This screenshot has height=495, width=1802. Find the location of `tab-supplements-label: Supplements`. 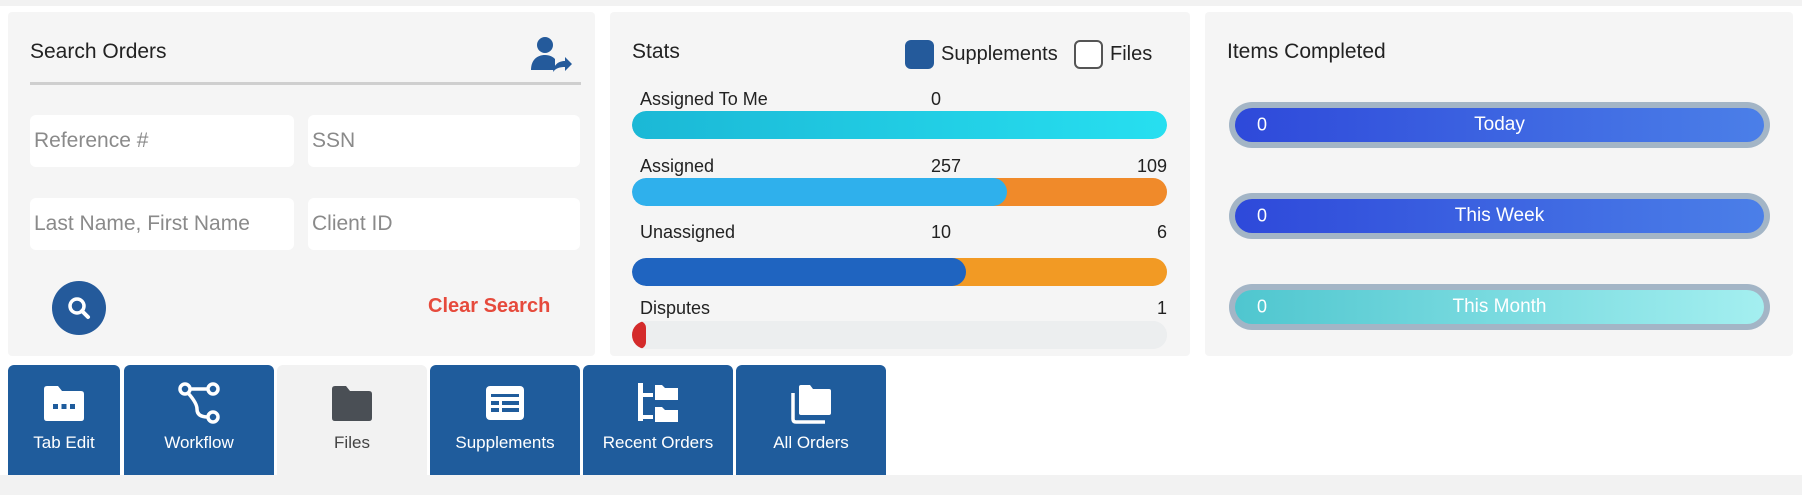

tab-supplements-label: Supplements is located at coordinates (505, 442).